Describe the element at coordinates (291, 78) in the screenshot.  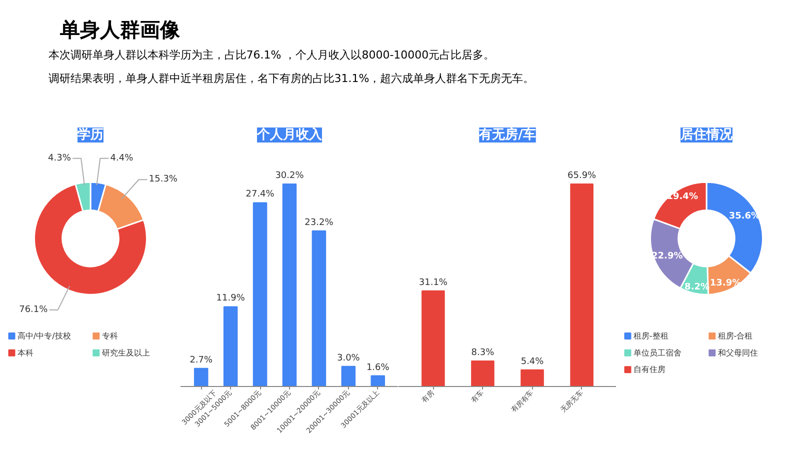
I see `text: 调研结果表明，单身人群中近半租房居住，名下有房的占比31.1%，超六成单身人群名下无房无车。` at that location.